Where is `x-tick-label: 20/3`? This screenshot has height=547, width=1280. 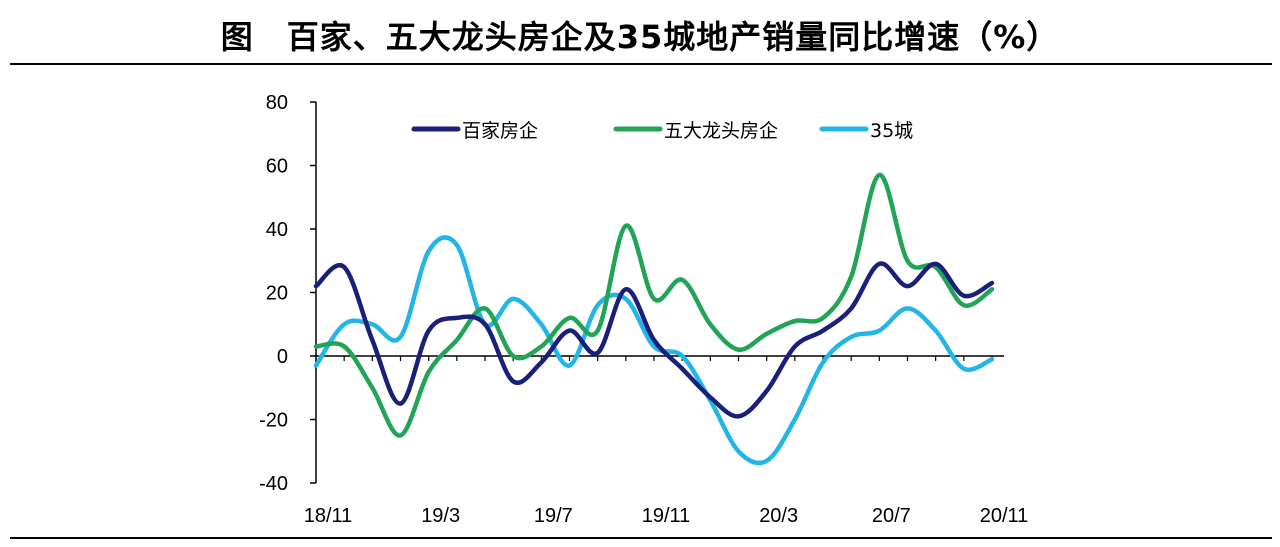 x-tick-label: 20/3 is located at coordinates (778, 516).